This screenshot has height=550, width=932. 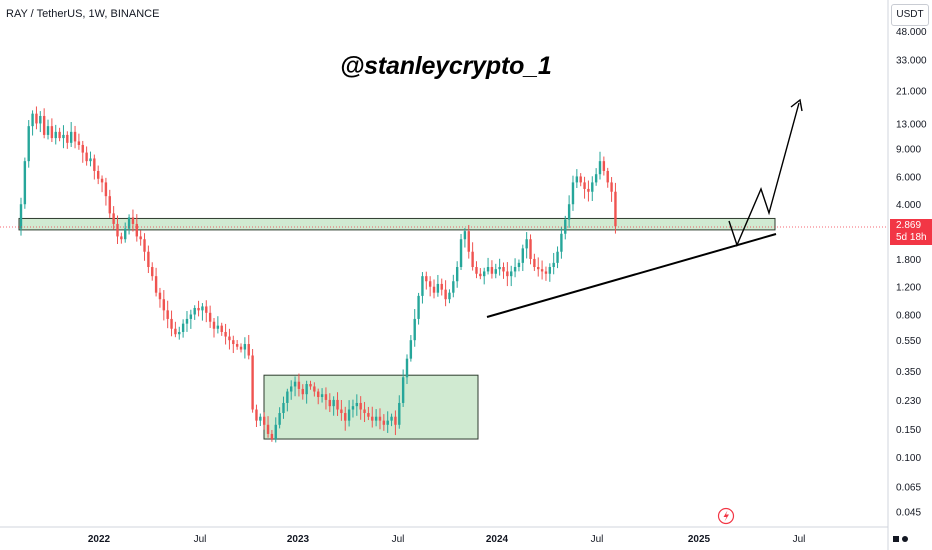 I want to click on y-tick-label: 1.200, so click(x=908, y=288).